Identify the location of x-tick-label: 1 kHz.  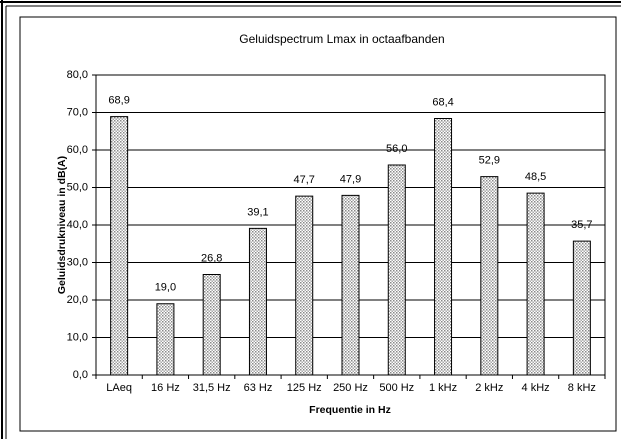
(443, 388).